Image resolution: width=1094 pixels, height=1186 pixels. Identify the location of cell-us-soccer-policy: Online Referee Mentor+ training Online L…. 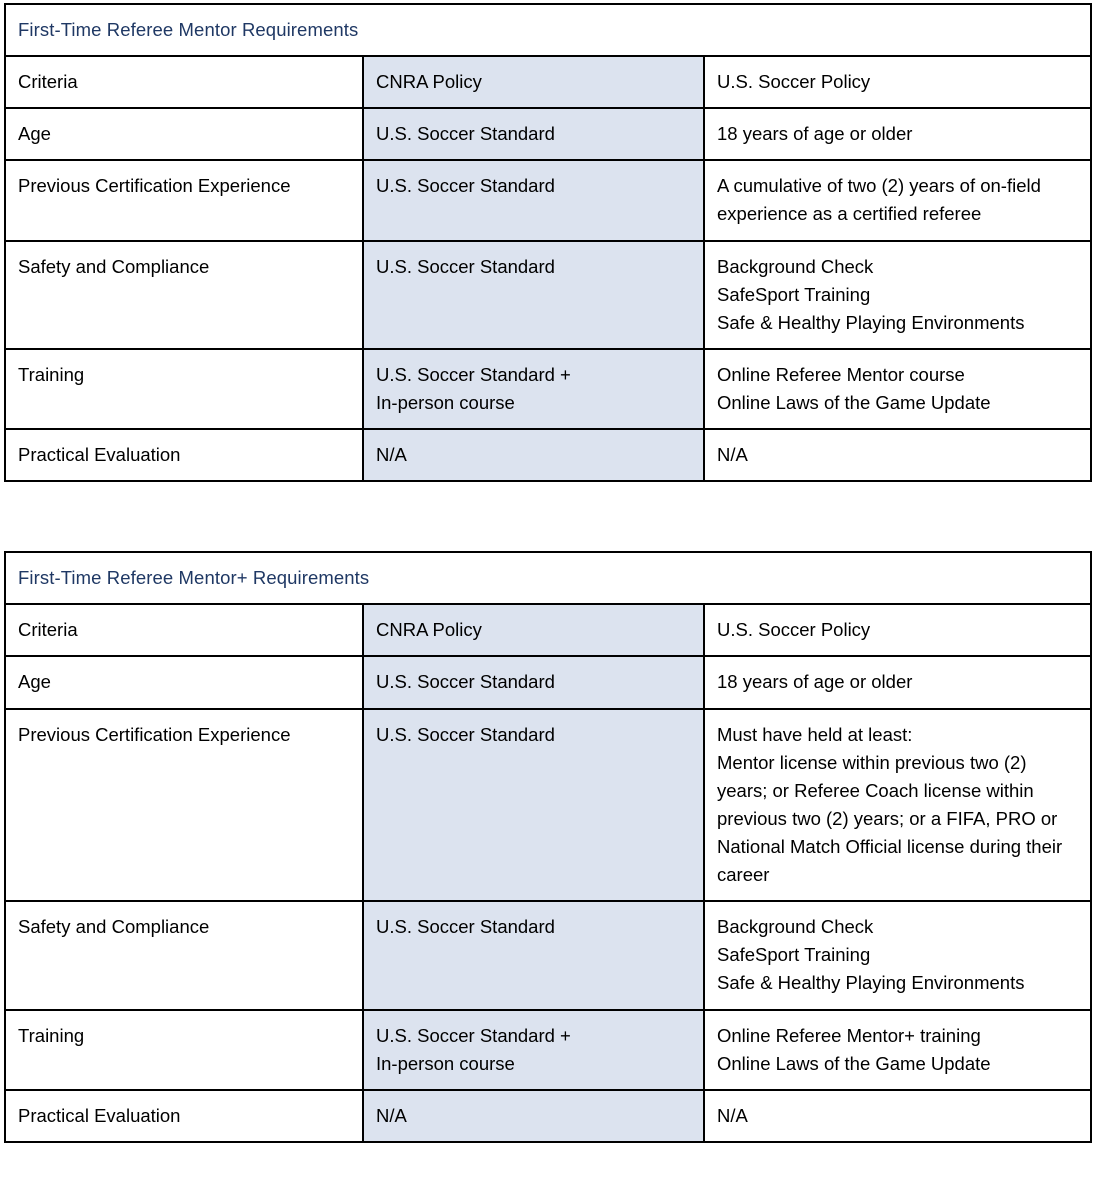
(897, 1049).